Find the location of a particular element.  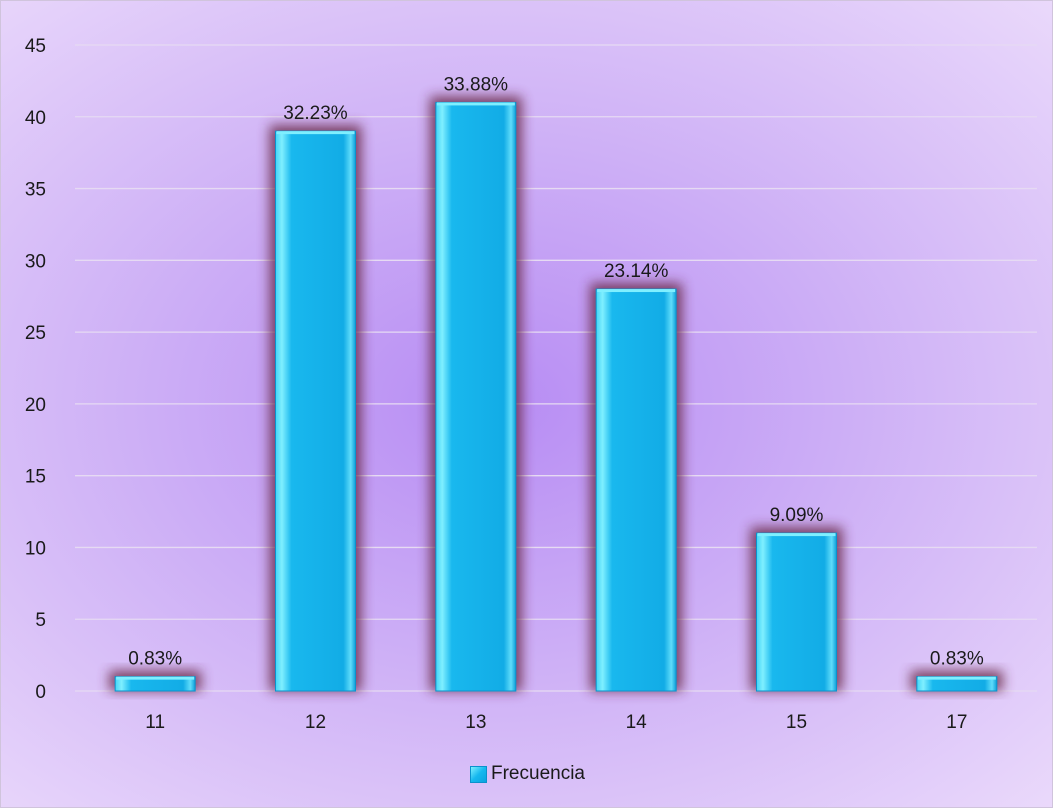

y-axis-ticks: 0 5 10 15 20 25 30 35 40 45 is located at coordinates (35, 369).